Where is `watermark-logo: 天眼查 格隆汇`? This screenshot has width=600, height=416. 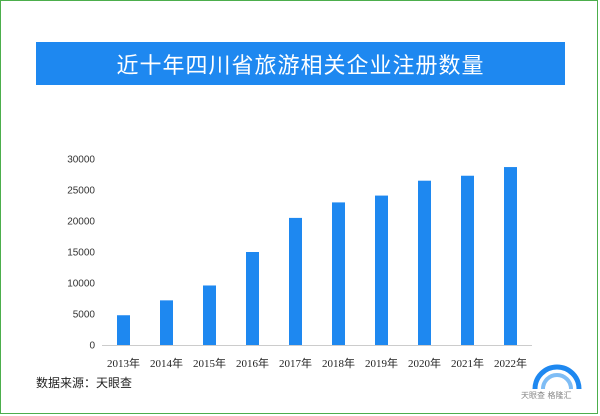
watermark-logo: 天眼查 格隆汇 is located at coordinates (556, 381).